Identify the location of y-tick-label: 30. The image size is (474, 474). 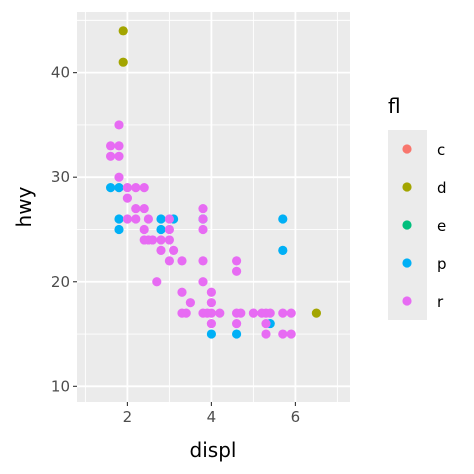
(60, 177).